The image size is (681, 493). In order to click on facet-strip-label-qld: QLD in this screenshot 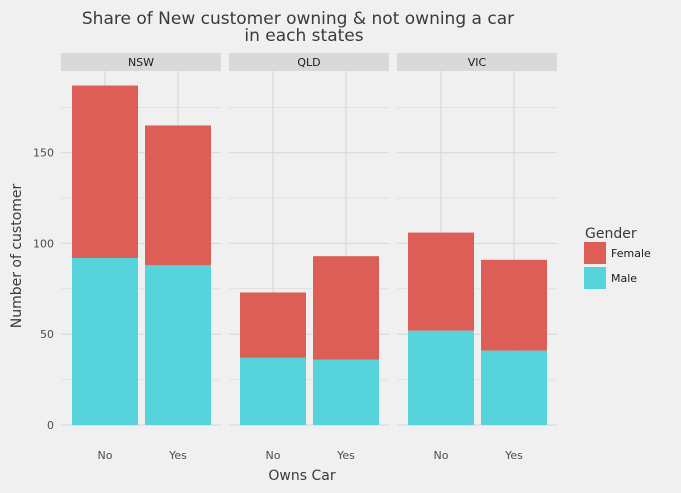, I will do `click(308, 62)`.